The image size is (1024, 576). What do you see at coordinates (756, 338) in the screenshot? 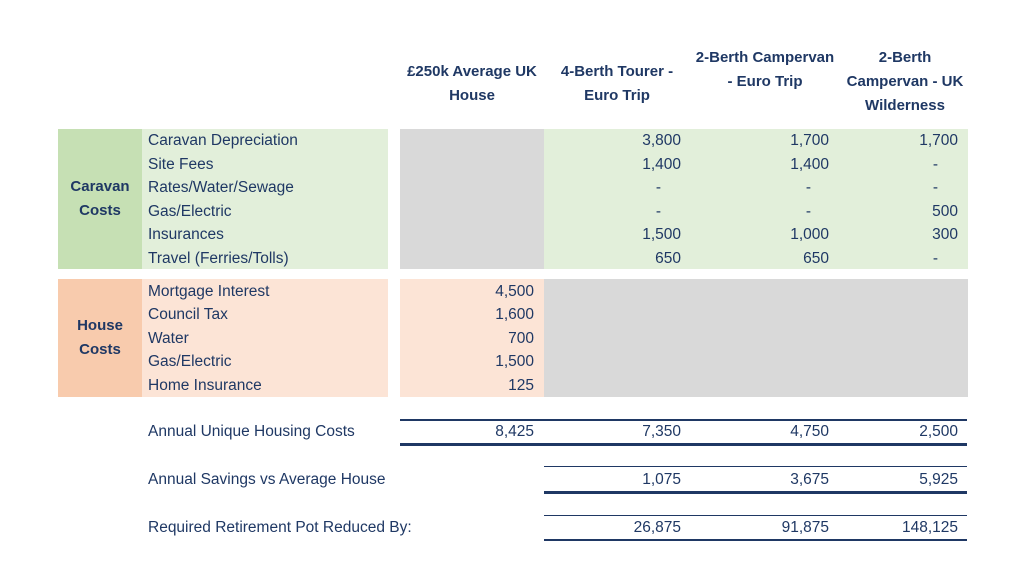
I see `house-caravan-columns-empty` at bounding box center [756, 338].